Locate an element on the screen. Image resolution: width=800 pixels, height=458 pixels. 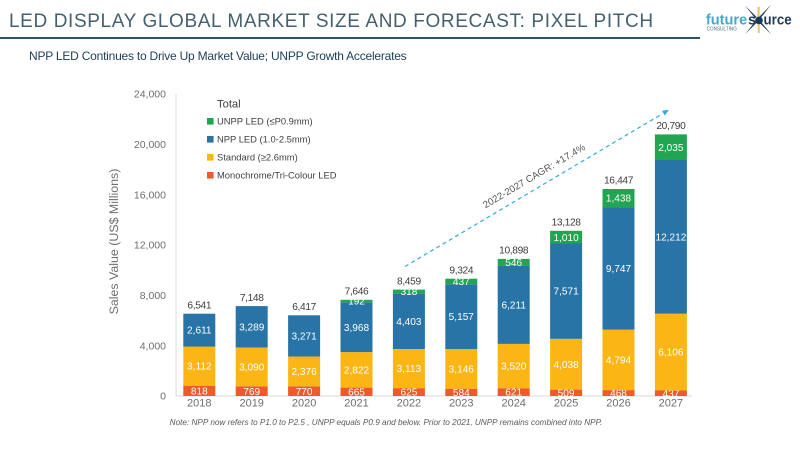
svg-text: Sales Value (US$ Millions) is located at coordinates (114, 242).